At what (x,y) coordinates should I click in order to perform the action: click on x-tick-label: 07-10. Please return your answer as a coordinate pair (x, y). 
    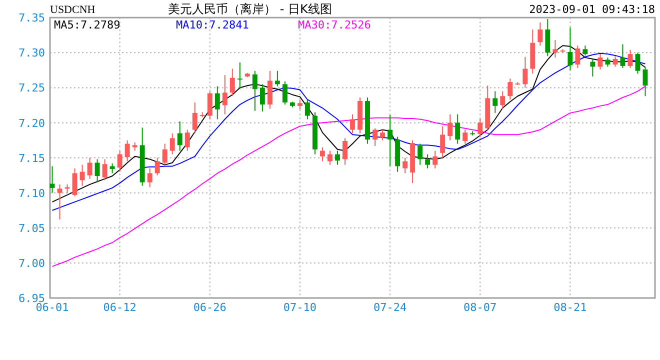
    Looking at the image, I should click on (300, 307).